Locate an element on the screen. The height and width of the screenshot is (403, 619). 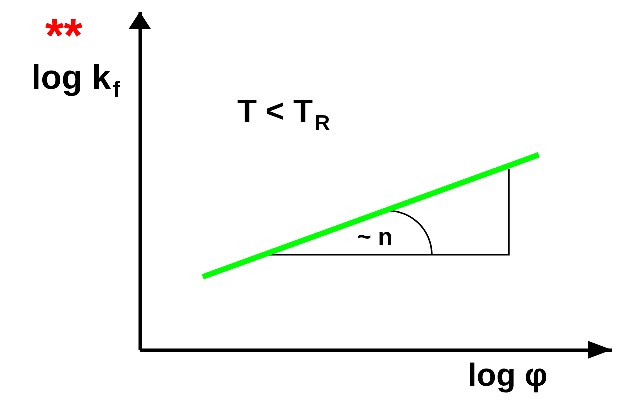
annotation: ~ n is located at coordinates (375, 238).